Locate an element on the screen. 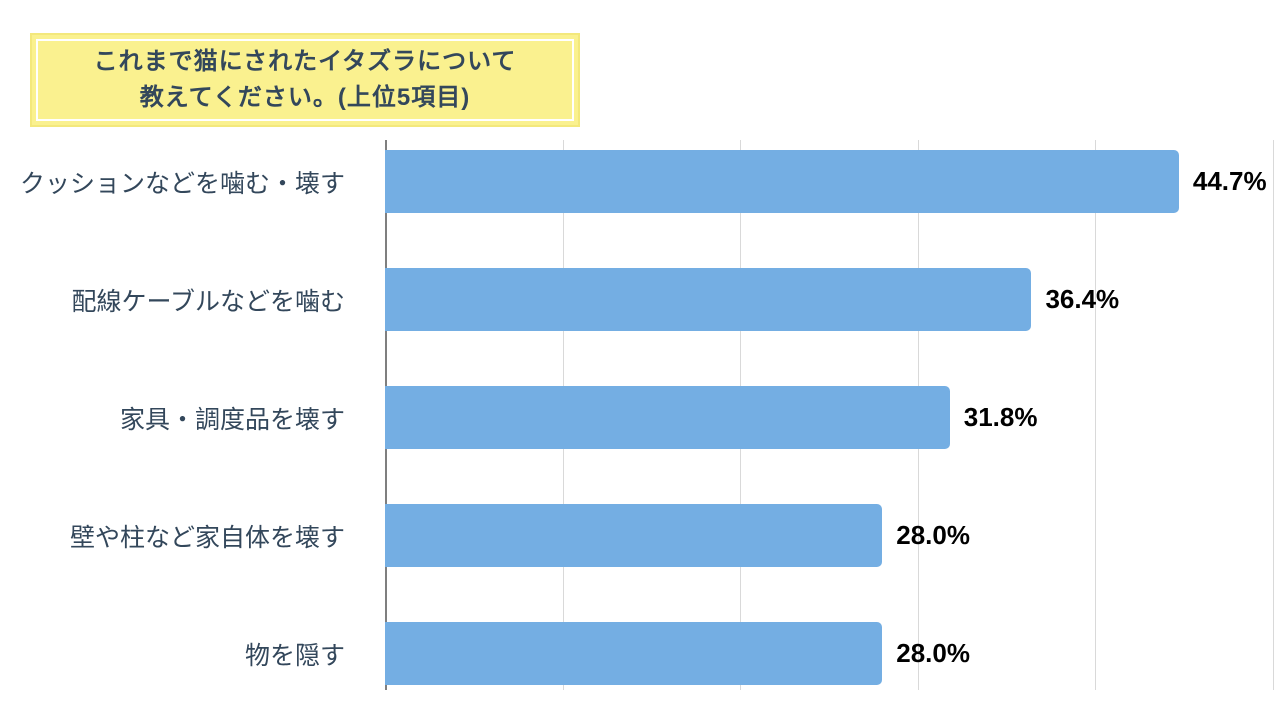 This screenshot has height=720, width=1280. category-label: 配線ケーブルなどを噛む is located at coordinates (208, 301).